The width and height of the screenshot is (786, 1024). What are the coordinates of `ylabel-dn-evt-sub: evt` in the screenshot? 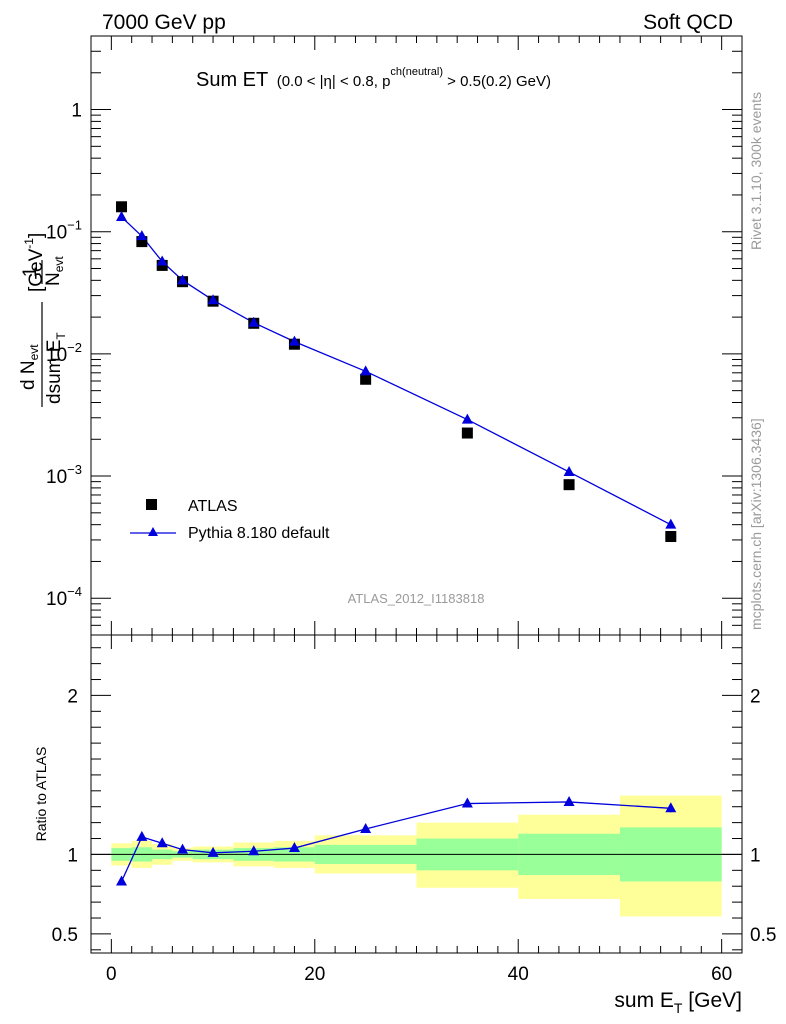 It's located at (34, 352).